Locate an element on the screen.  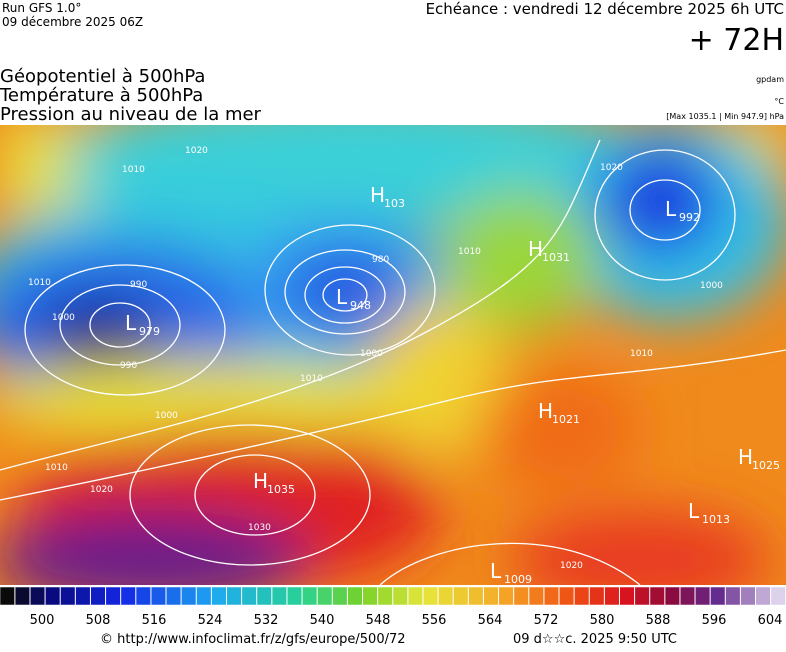
field-2: Température à 500hPa is located at coordinates (101, 95).